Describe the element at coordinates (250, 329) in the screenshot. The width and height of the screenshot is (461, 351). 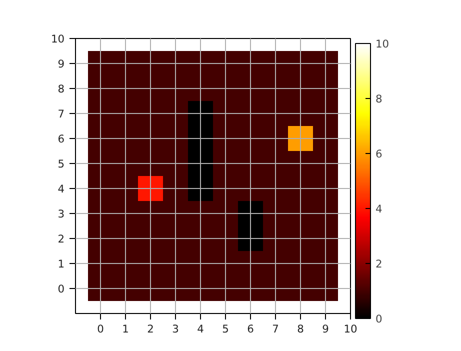
I see `x-tick-label: 6` at that location.